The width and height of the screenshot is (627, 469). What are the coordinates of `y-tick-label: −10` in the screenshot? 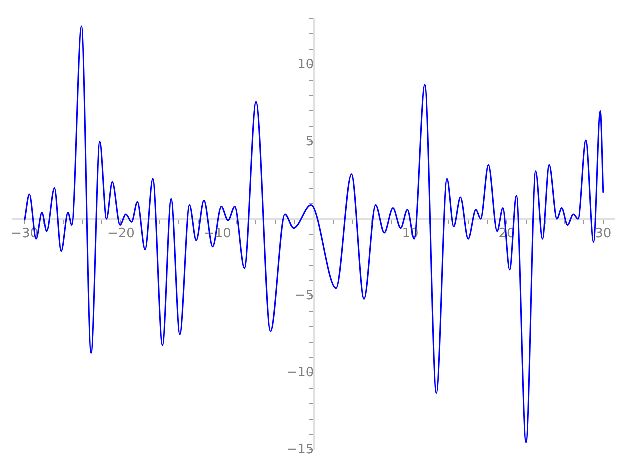 It's located at (300, 373).